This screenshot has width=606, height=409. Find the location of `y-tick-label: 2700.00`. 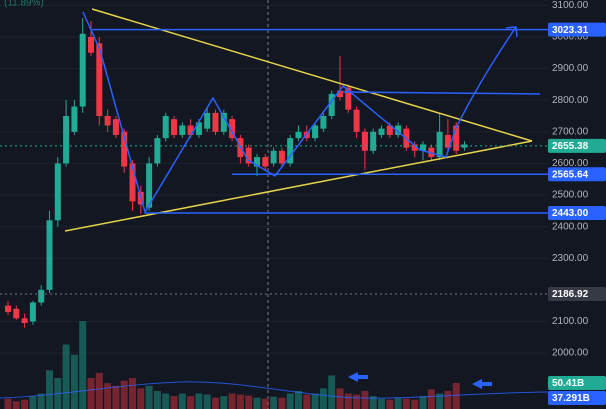

y-tick-label: 2700.00 is located at coordinates (570, 131).